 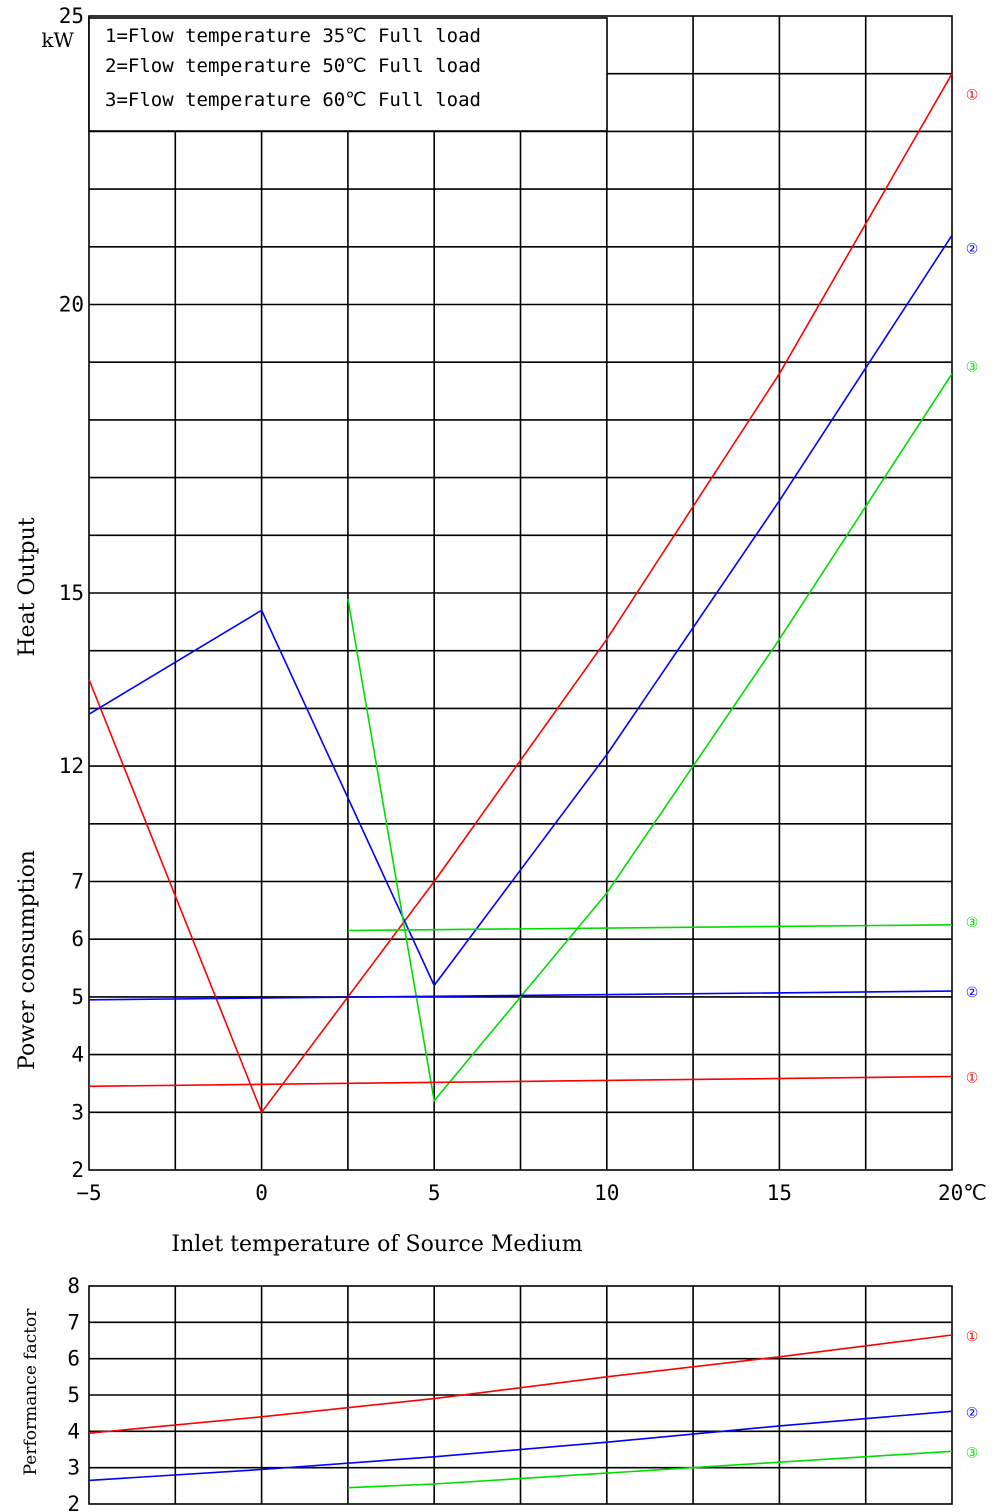 I want to click on x-tick-label: −5, so click(x=88, y=1193).